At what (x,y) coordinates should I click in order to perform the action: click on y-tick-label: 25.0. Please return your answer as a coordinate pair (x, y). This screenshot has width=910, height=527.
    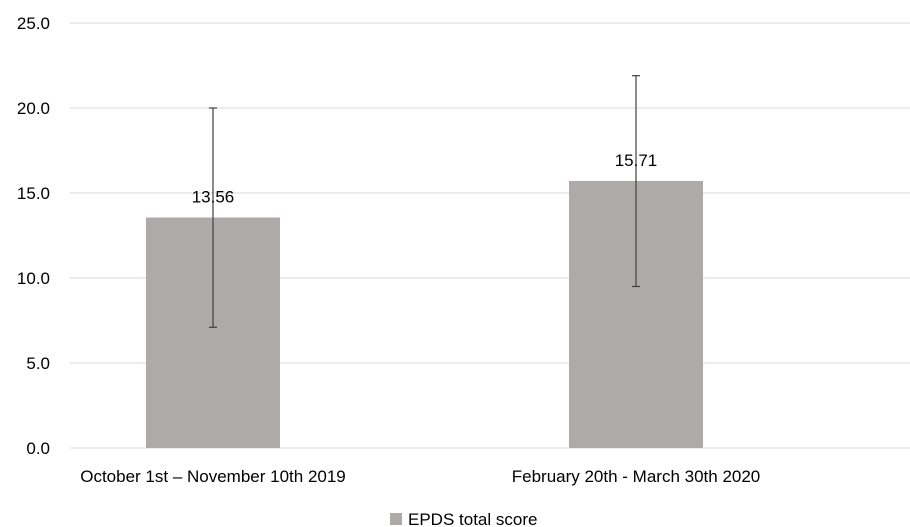
    Looking at the image, I should click on (33, 23).